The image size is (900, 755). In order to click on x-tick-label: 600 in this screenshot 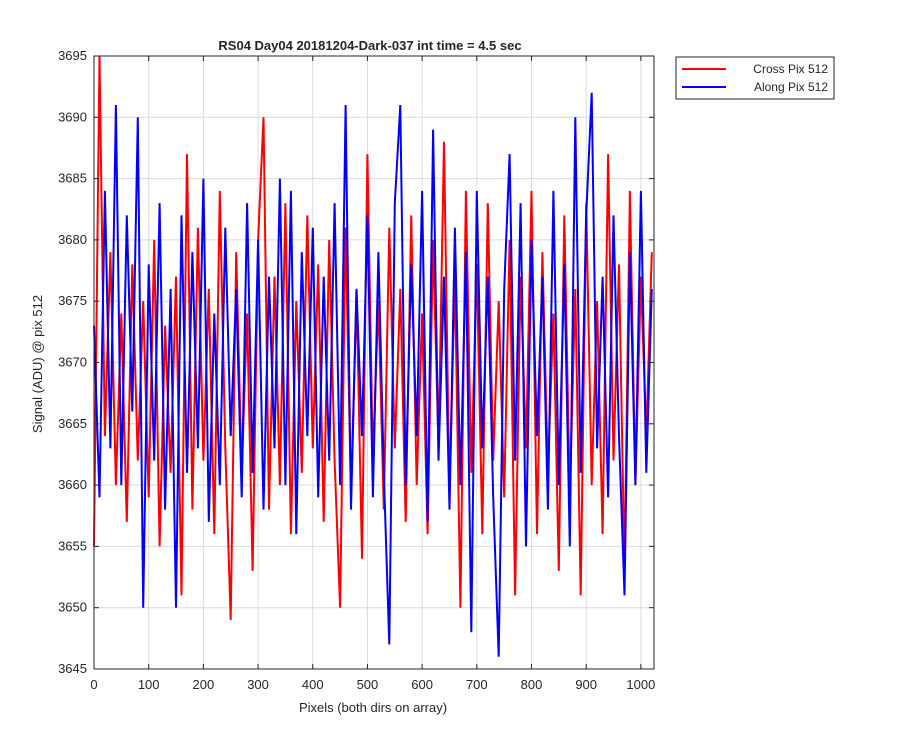, I will do `click(422, 684)`.